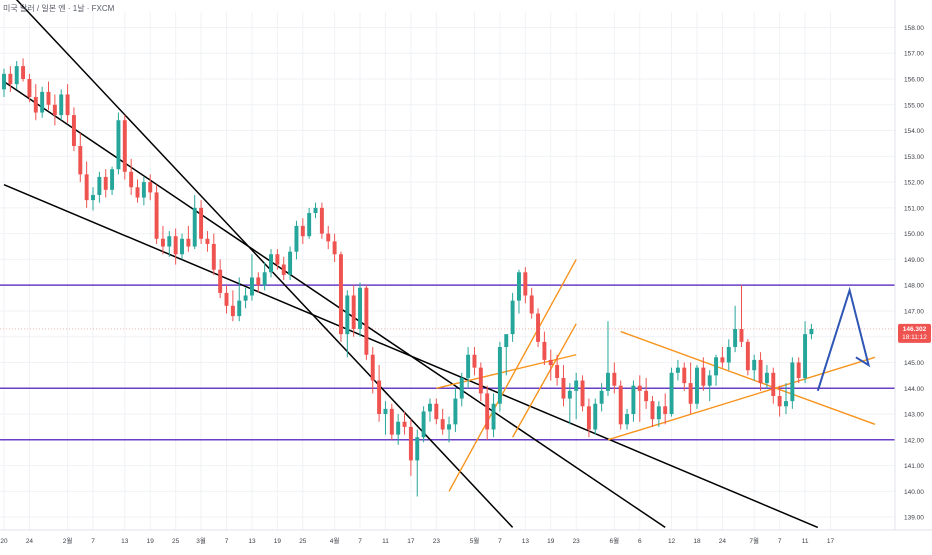 Image resolution: width=932 pixels, height=555 pixels. What do you see at coordinates (914, 337) in the screenshot?
I see `price-badge-countdown: 18:11:12` at bounding box center [914, 337].